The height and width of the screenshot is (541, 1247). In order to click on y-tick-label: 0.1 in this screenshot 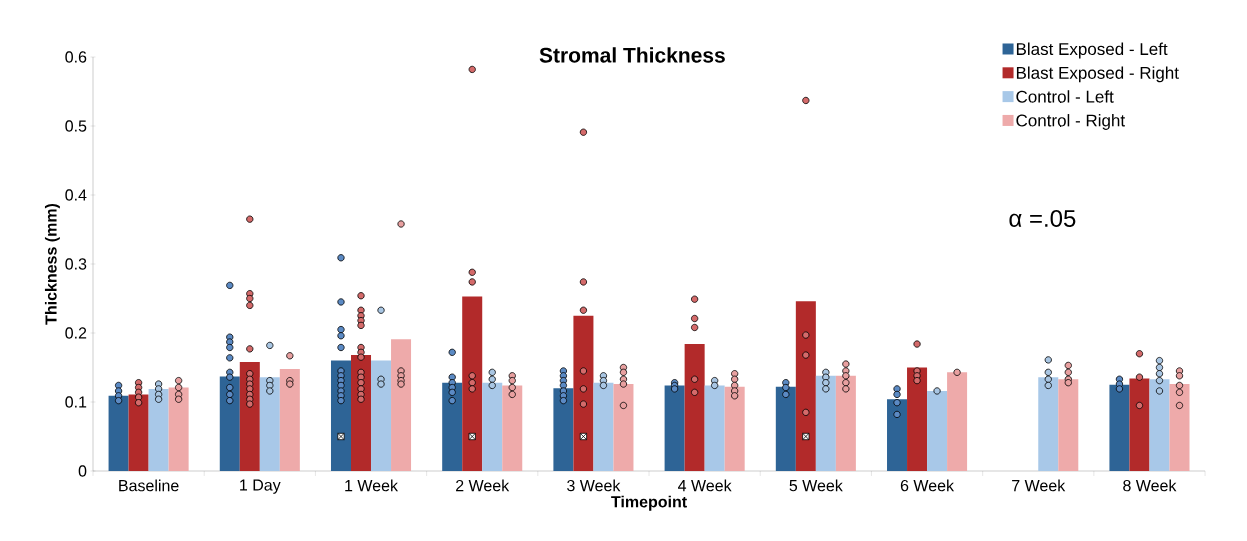, I will do `click(76, 402)`.